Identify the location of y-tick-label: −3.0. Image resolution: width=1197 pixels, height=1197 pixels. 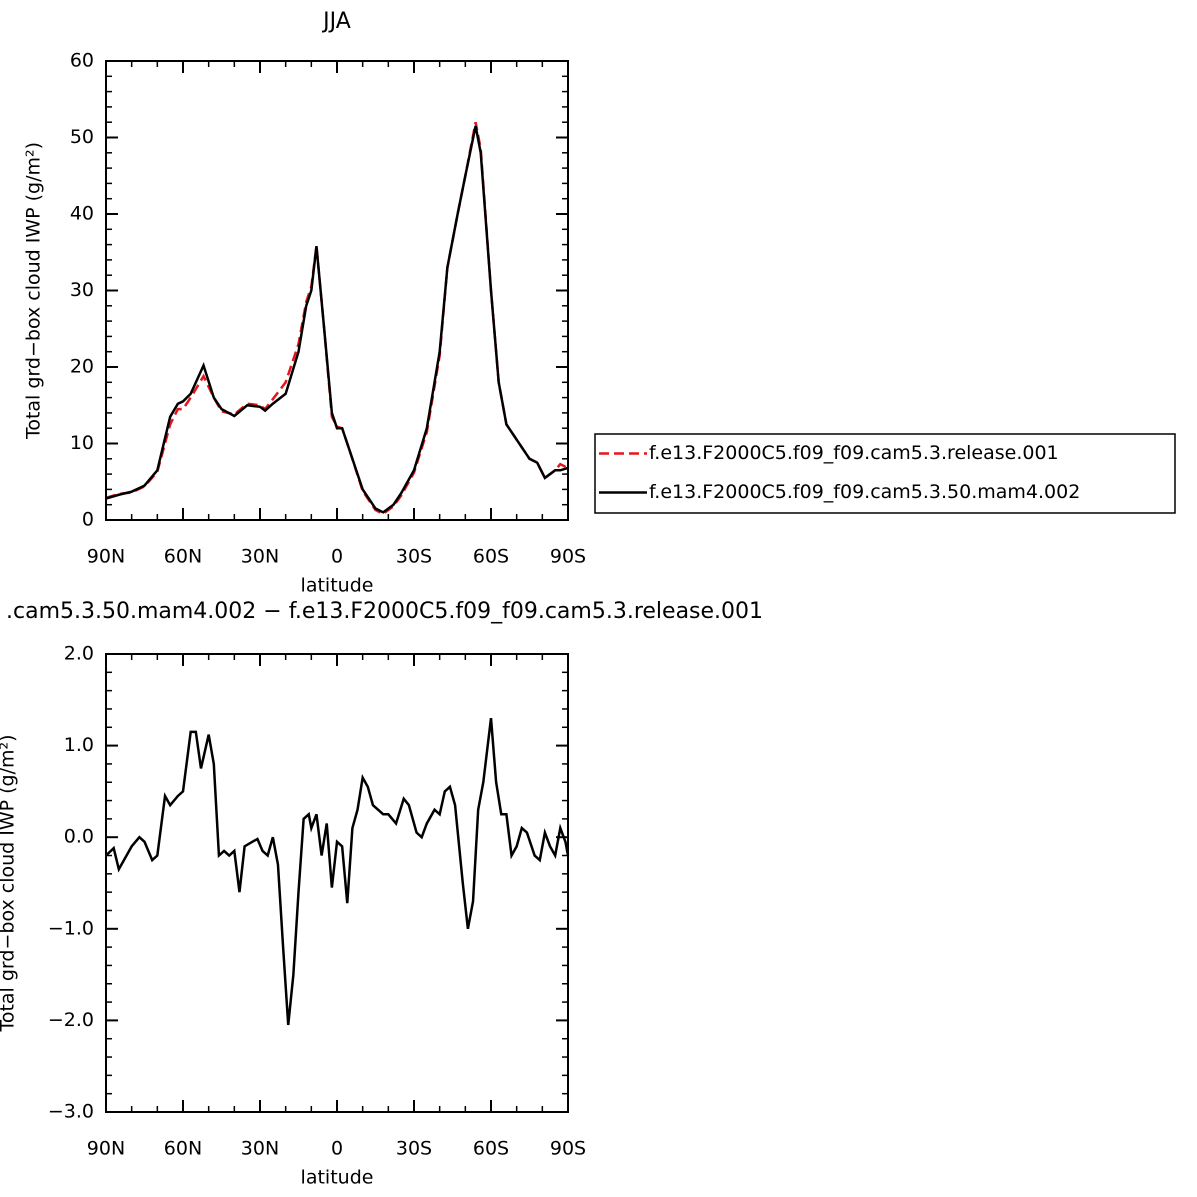
(71, 1112).